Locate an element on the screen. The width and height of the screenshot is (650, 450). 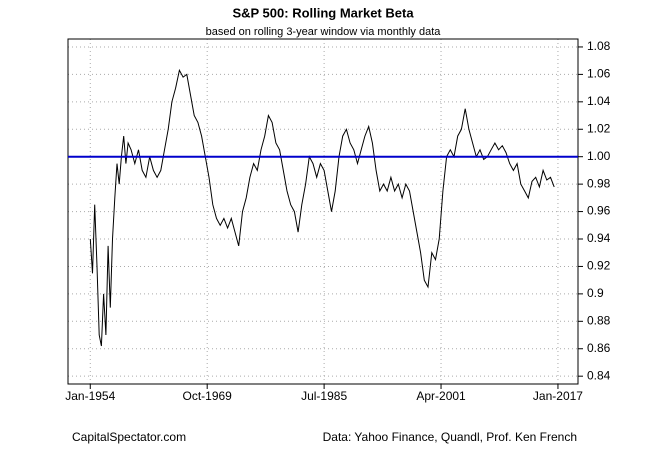
y-tick-label: 0.86 is located at coordinates (599, 348).